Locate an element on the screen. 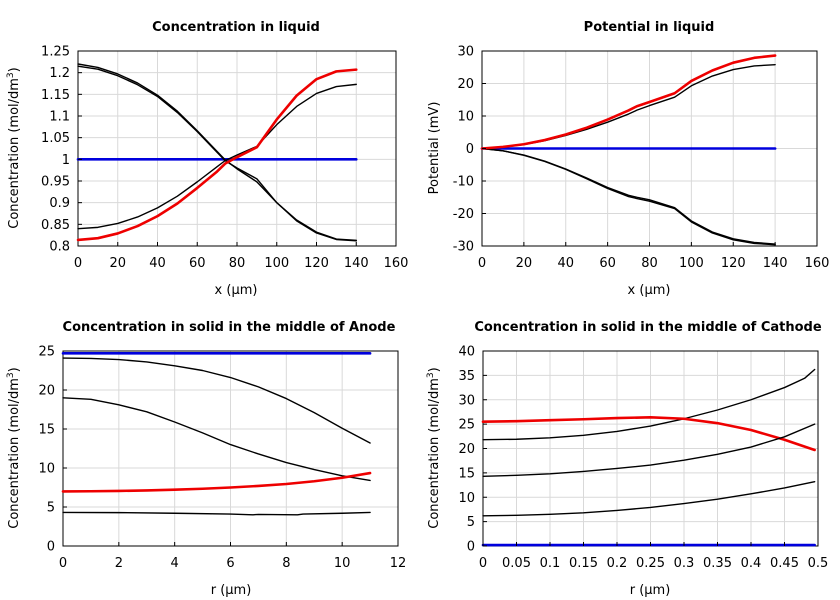 Image resolution: width=840 pixels, height=600 pixels. x-tick-label: 0.35 is located at coordinates (717, 563).